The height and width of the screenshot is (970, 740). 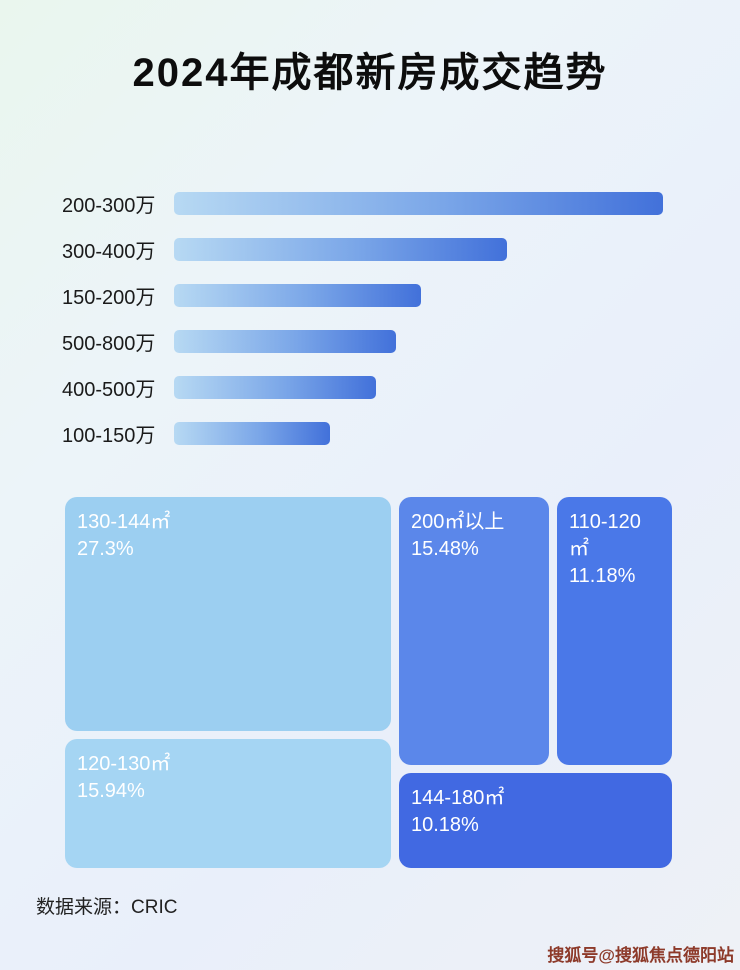 I want to click on treemap-block-value: 15.94%, so click(x=111, y=791).